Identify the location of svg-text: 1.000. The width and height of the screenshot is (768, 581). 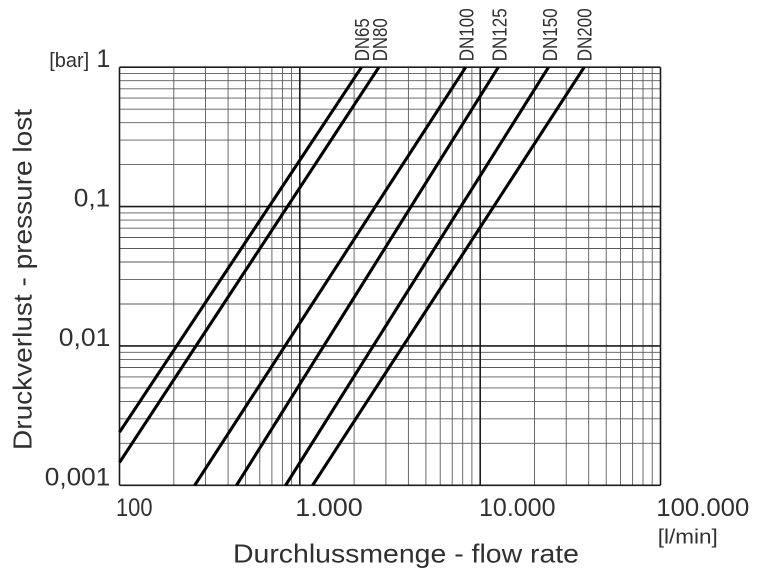
(329, 508).